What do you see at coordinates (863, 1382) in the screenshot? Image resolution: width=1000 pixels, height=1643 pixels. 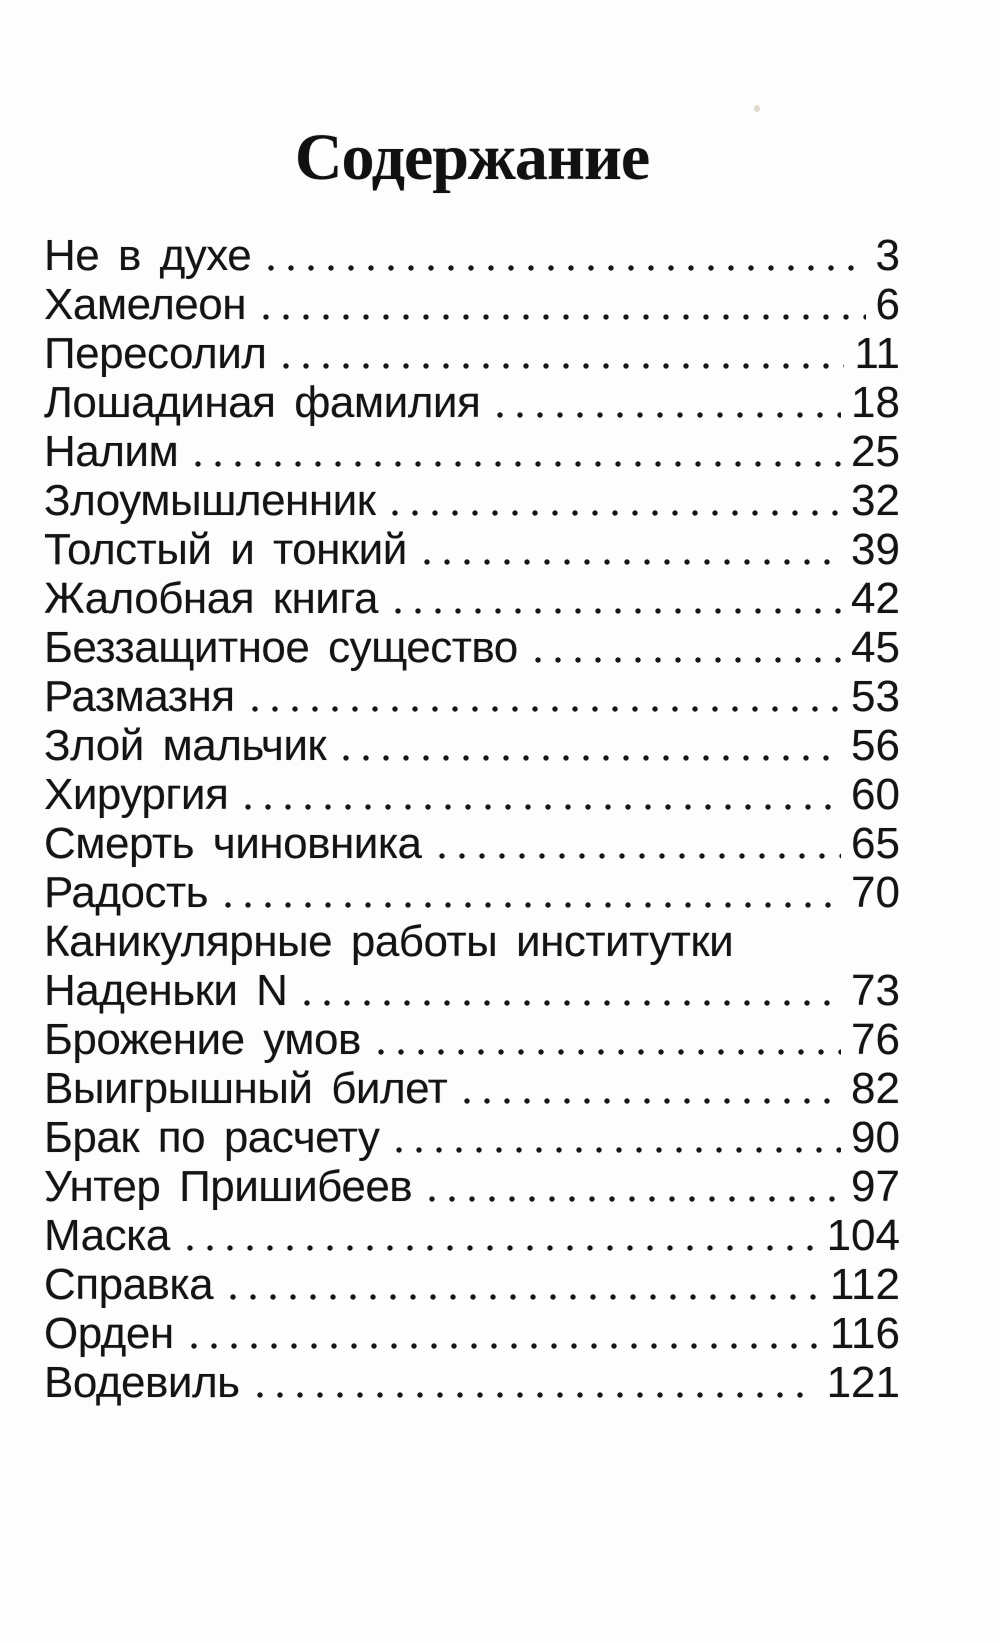 I see `toc-entry-page: 121` at bounding box center [863, 1382].